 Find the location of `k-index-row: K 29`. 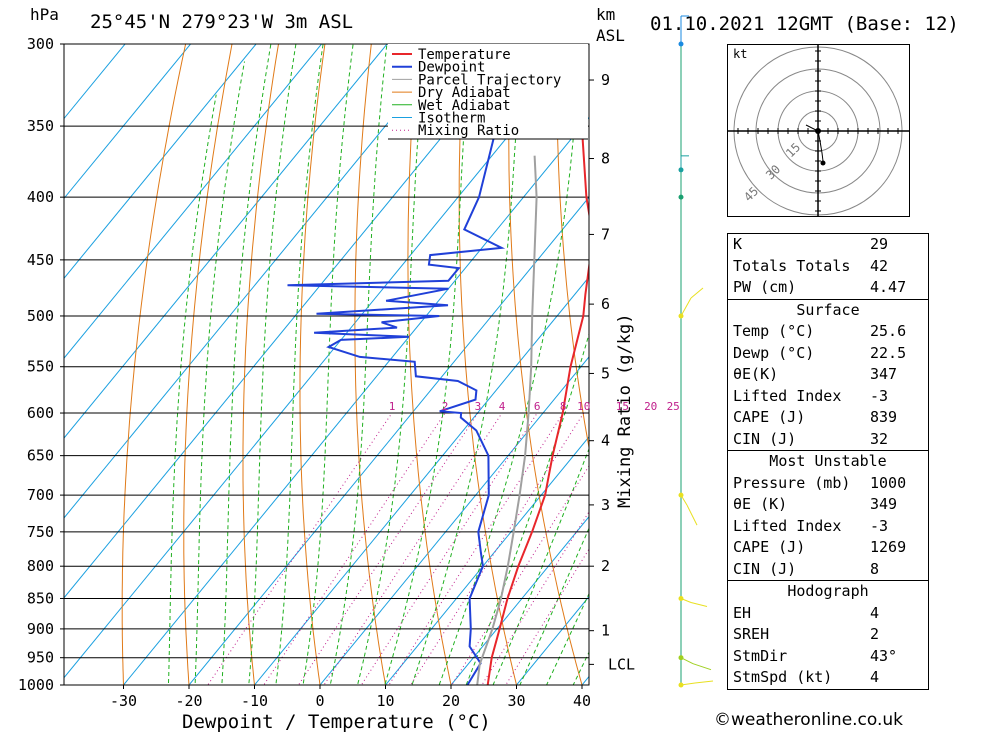

k-index-row: K 29 is located at coordinates (828, 245).